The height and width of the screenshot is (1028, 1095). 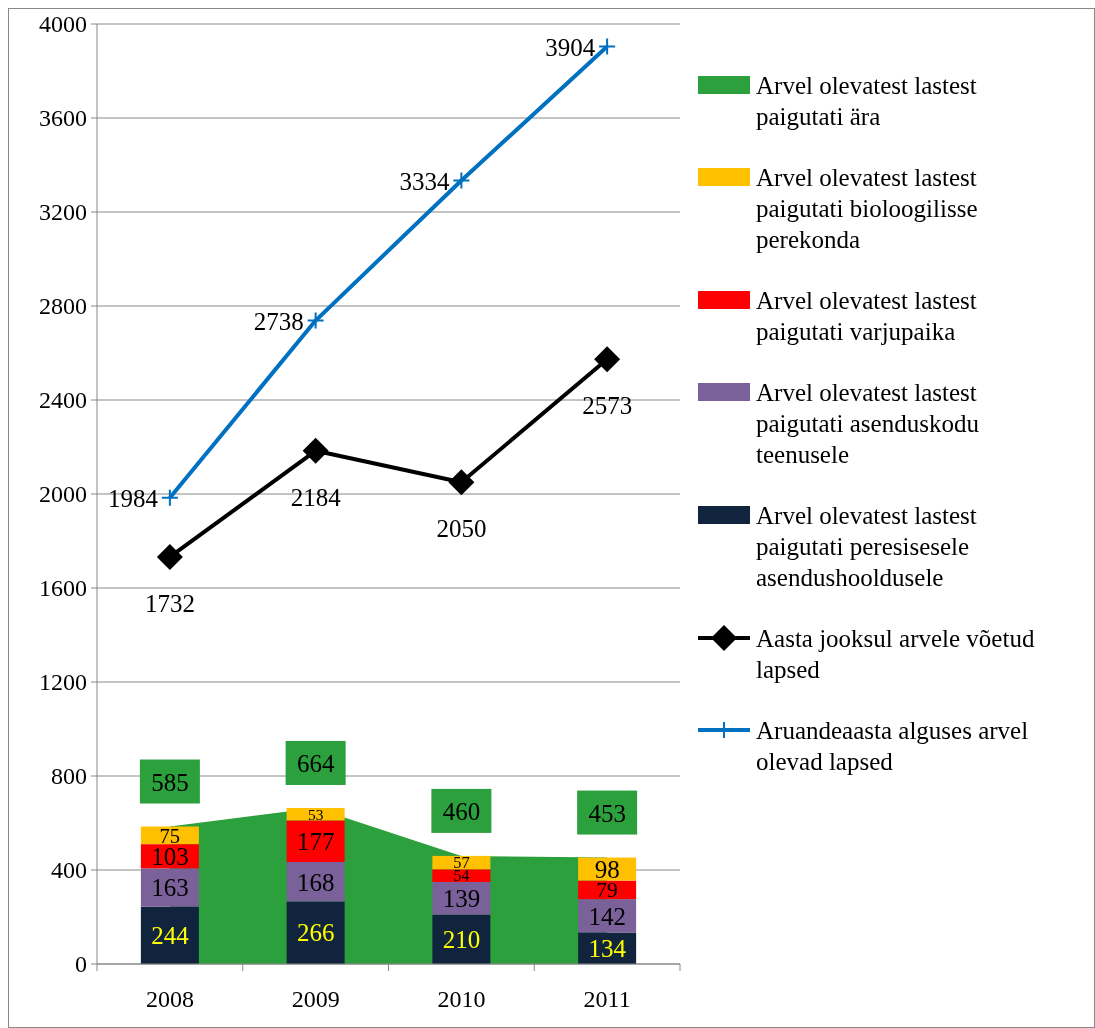 I want to click on legend-label: Arvel olevatest lastest paigutati asenduskodu teenusele, so click(x=868, y=423).